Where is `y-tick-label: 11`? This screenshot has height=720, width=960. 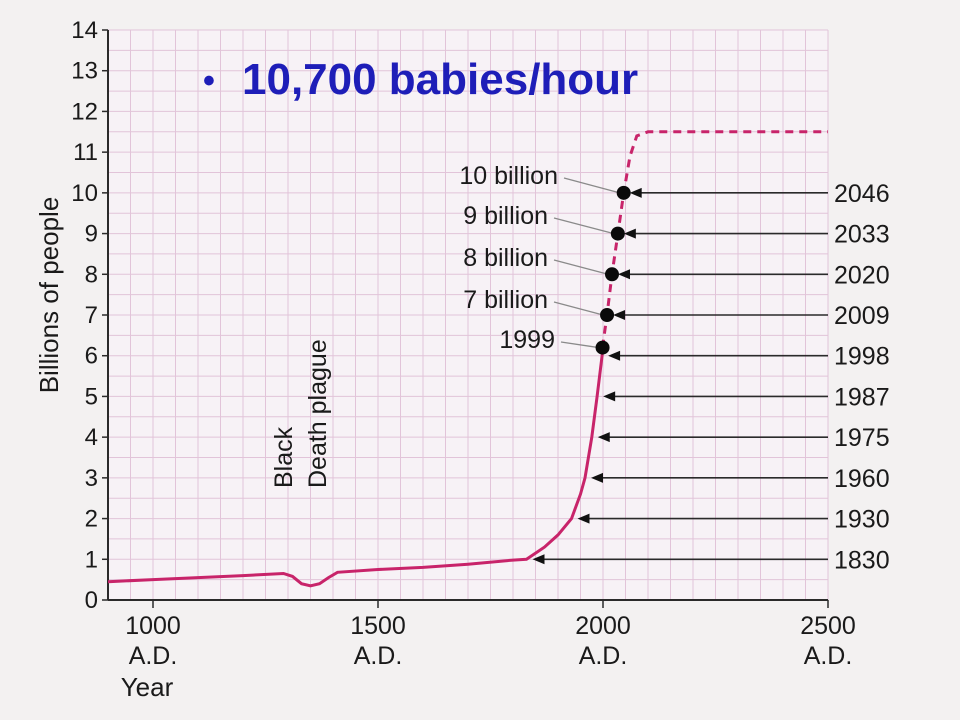 y-tick-label: 11 is located at coordinates (85, 152).